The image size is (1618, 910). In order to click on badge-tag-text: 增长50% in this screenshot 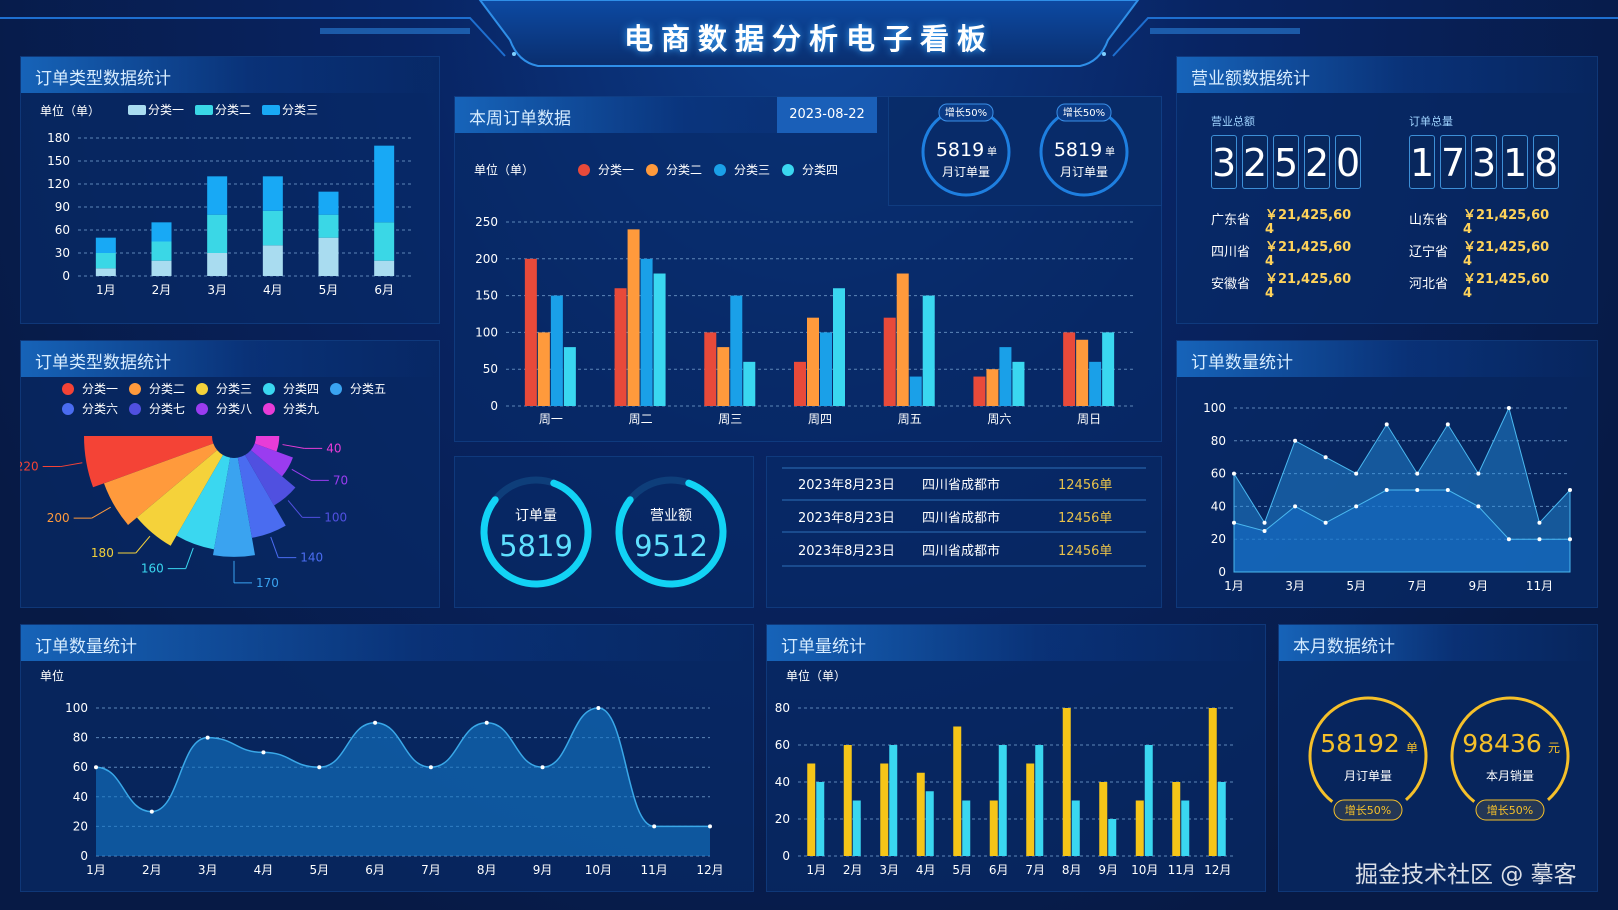, I will do `click(1084, 112)`.